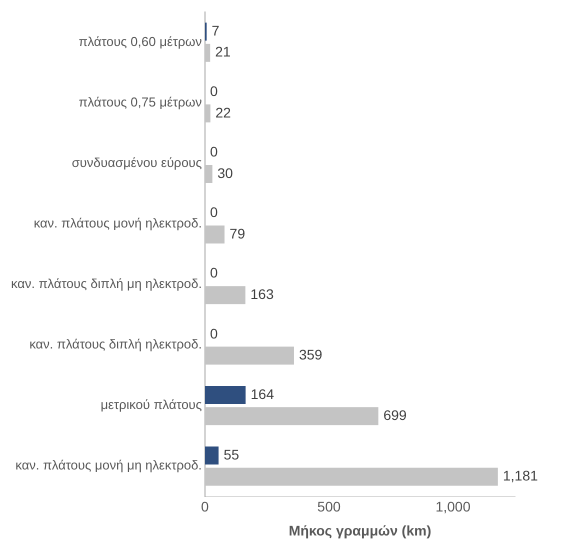 The height and width of the screenshot is (552, 577). I want to click on y-tick-label: πλάτους 0,60 μέτρων, so click(140, 41).